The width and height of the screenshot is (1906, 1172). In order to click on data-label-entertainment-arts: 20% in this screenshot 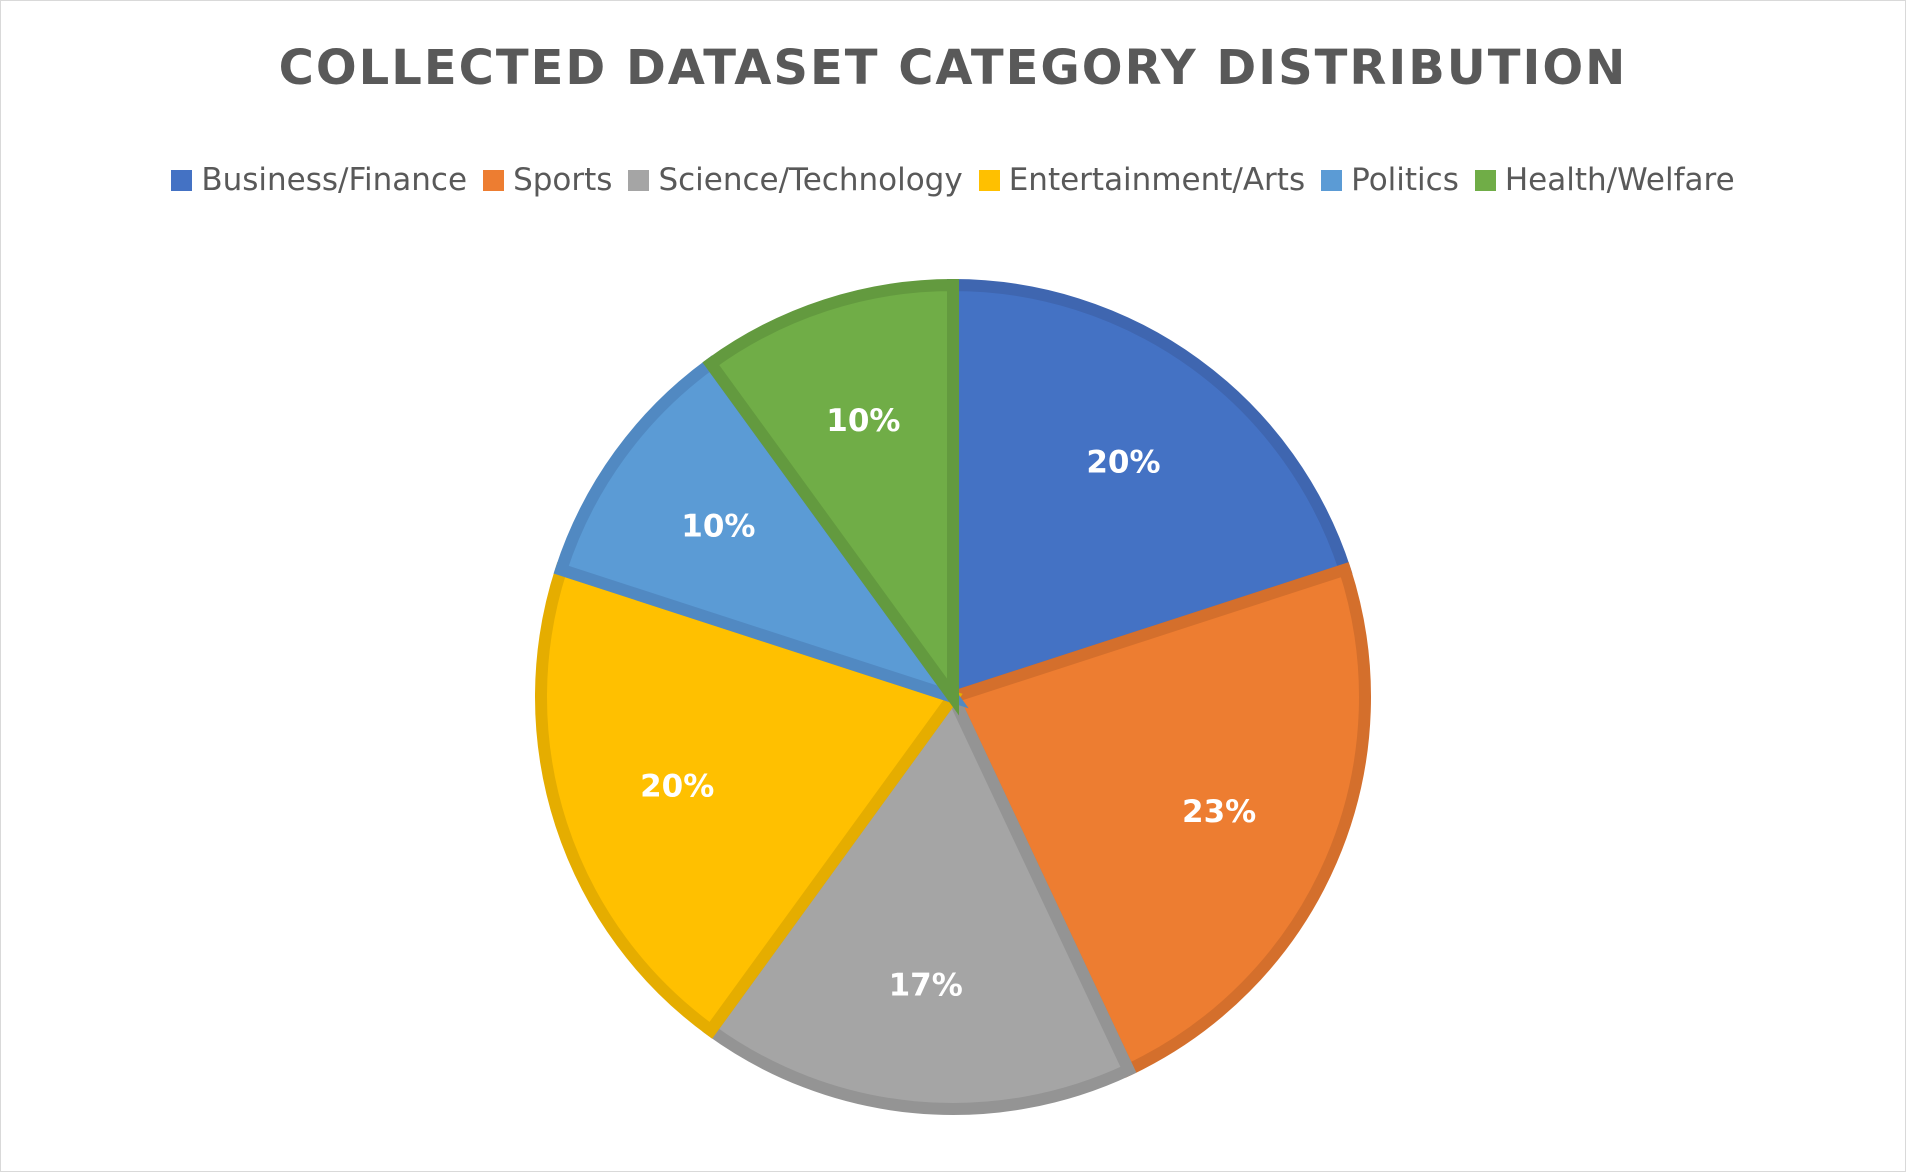, I will do `click(677, 787)`.